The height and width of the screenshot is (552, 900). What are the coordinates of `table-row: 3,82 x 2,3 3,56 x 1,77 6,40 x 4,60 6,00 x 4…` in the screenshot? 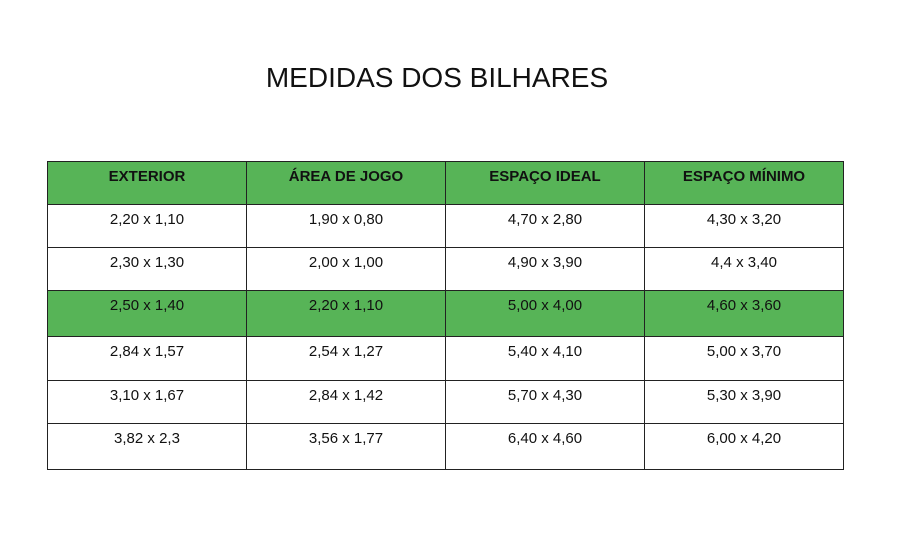 It's located at (445, 446).